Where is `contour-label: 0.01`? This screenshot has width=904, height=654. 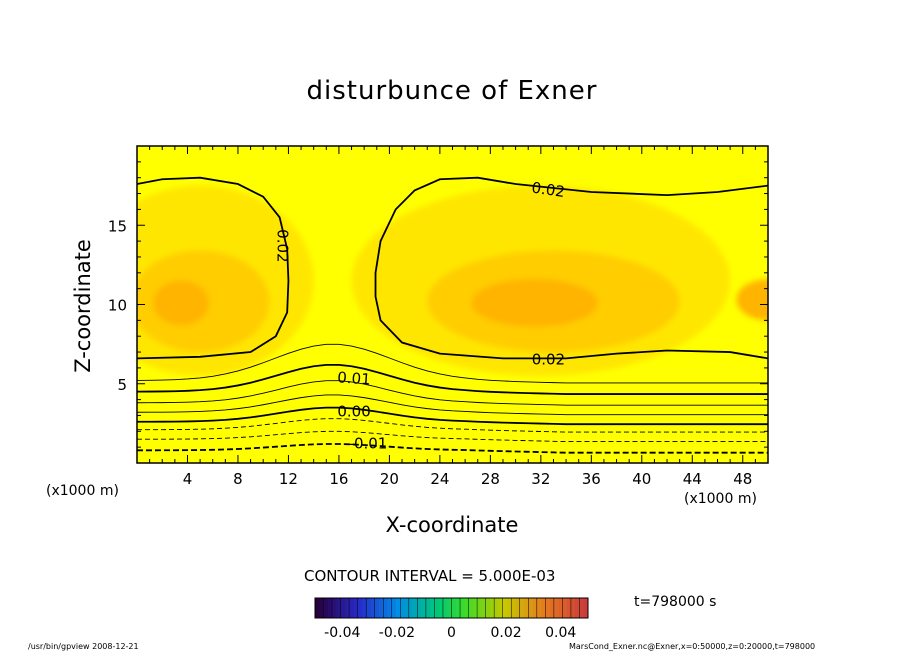 contour-label: 0.01 is located at coordinates (354, 378).